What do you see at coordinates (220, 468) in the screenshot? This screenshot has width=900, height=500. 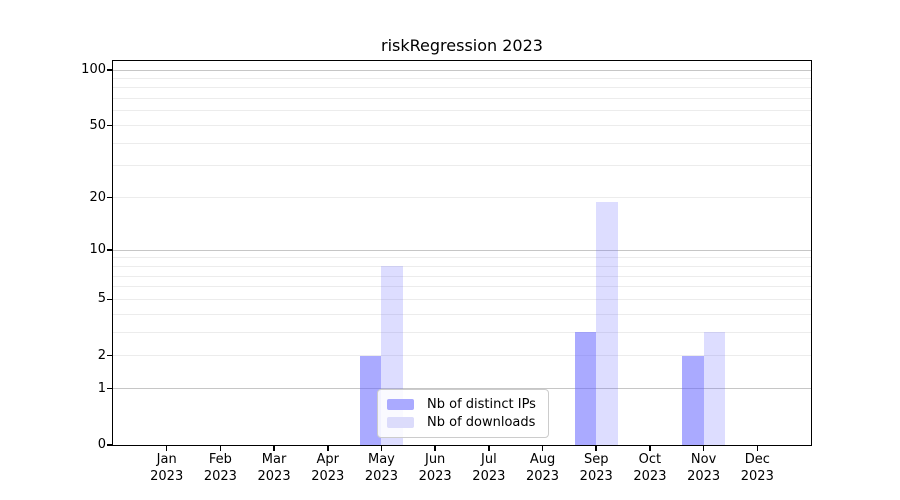 I see `x-tick-label: Feb 2023` at bounding box center [220, 468].